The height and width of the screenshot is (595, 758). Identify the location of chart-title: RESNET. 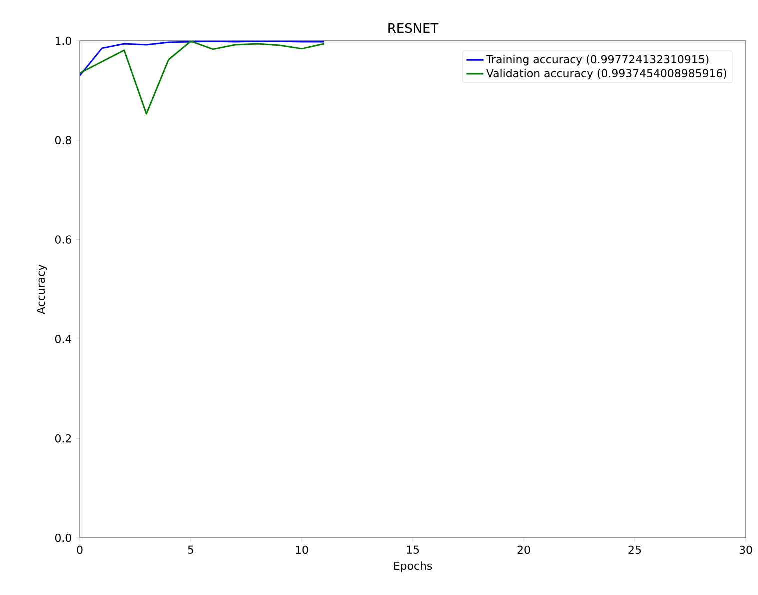
(413, 28).